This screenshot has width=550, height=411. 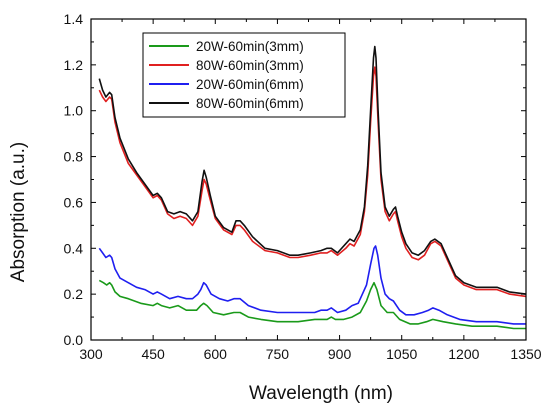 What do you see at coordinates (18, 212) in the screenshot?
I see `y-axis-title: Absorption (a.u.)` at bounding box center [18, 212].